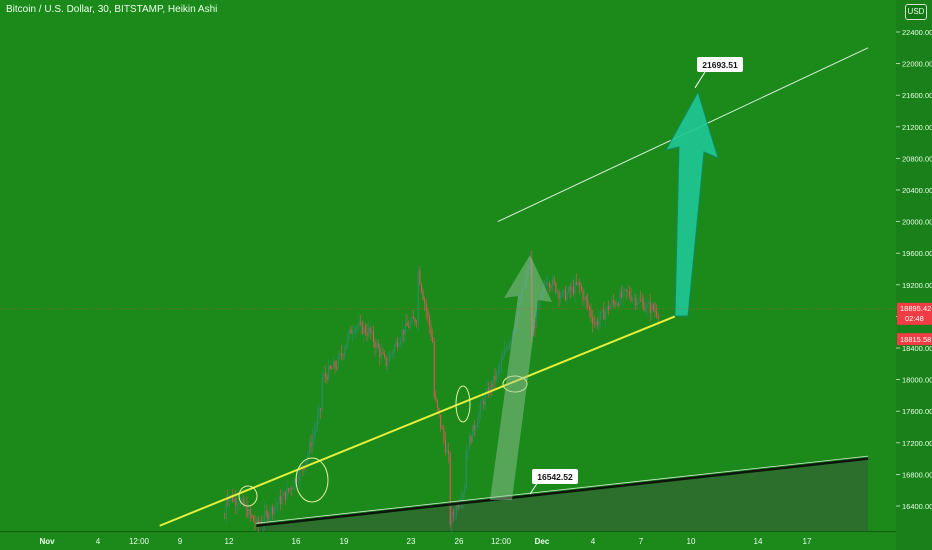 The image size is (932, 550). What do you see at coordinates (917, 222) in the screenshot?
I see `y-tick-label: 20000.00` at bounding box center [917, 222].